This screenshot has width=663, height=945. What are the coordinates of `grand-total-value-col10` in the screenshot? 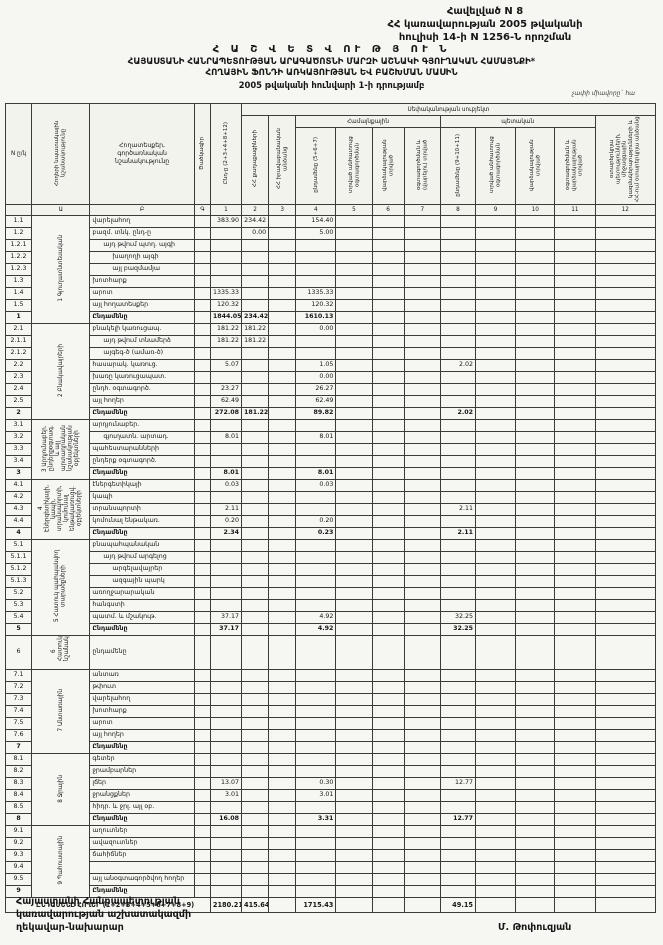 It's located at (535, 905).